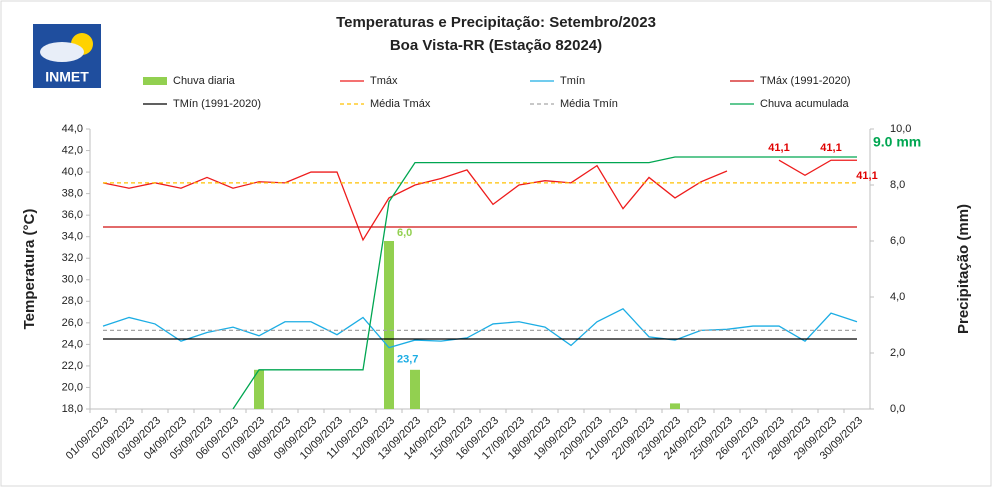 Image resolution: width=992 pixels, height=487 pixels. Describe the element at coordinates (72, 150) in the screenshot. I see `y-tick-label: 42,0` at that location.